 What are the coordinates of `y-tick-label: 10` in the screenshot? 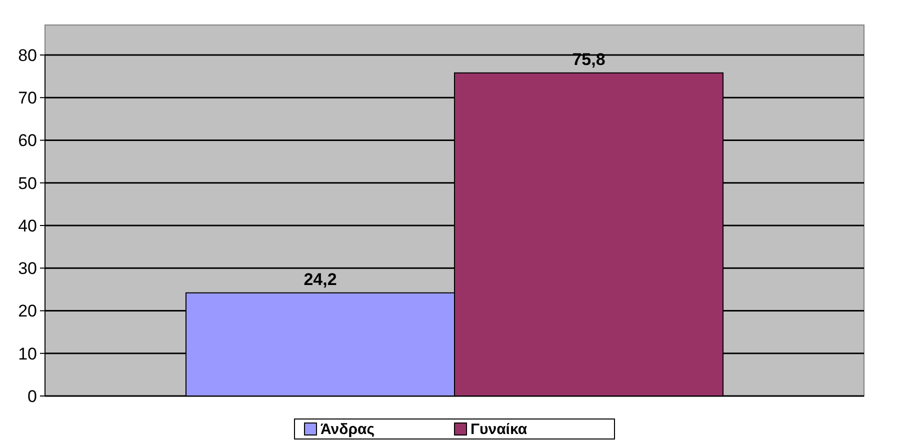 It's located at (27, 354).